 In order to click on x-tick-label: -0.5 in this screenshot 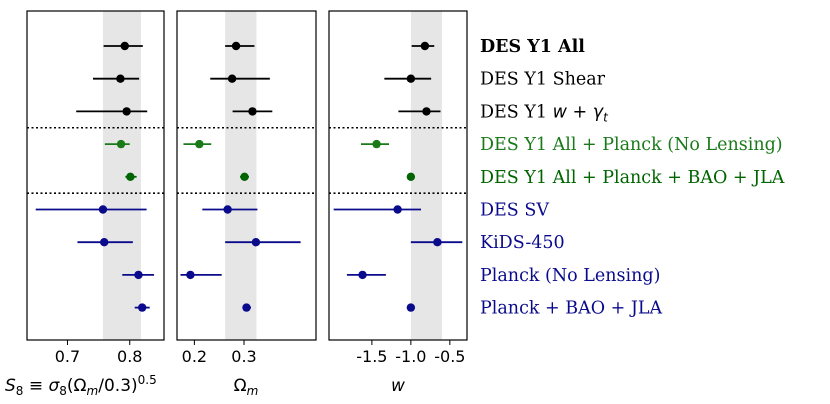, I will do `click(449, 356)`.